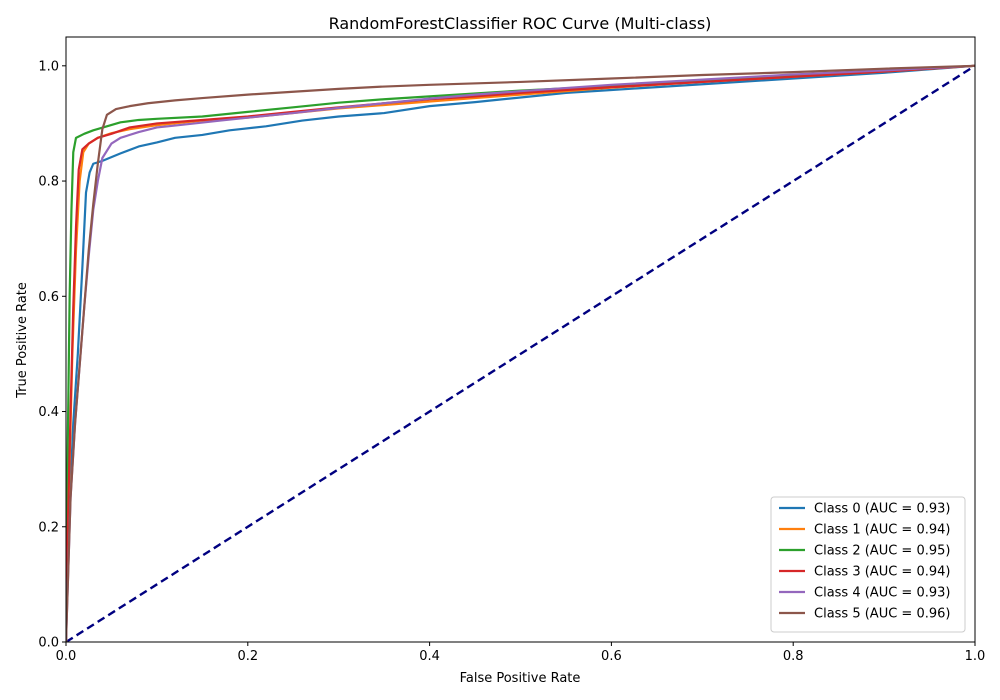  Describe the element at coordinates (882, 593) in the screenshot. I see `legend-label: Class 4 (AUC = 0.93)` at that location.